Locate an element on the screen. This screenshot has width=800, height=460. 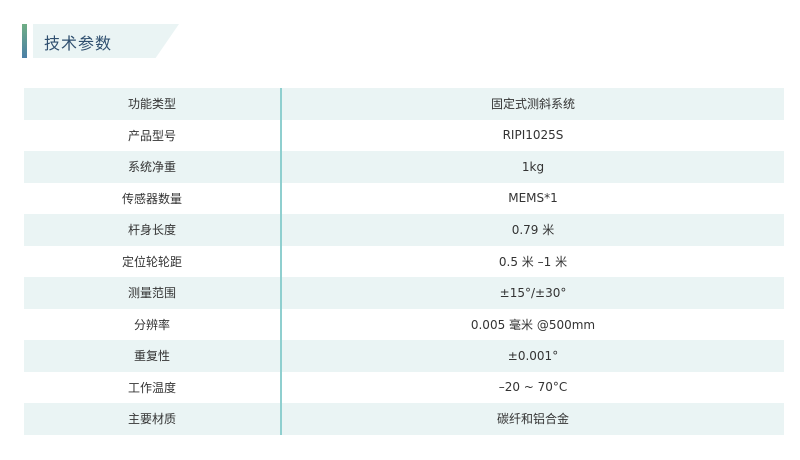
param-value: RIPI1025S is located at coordinates (533, 135).